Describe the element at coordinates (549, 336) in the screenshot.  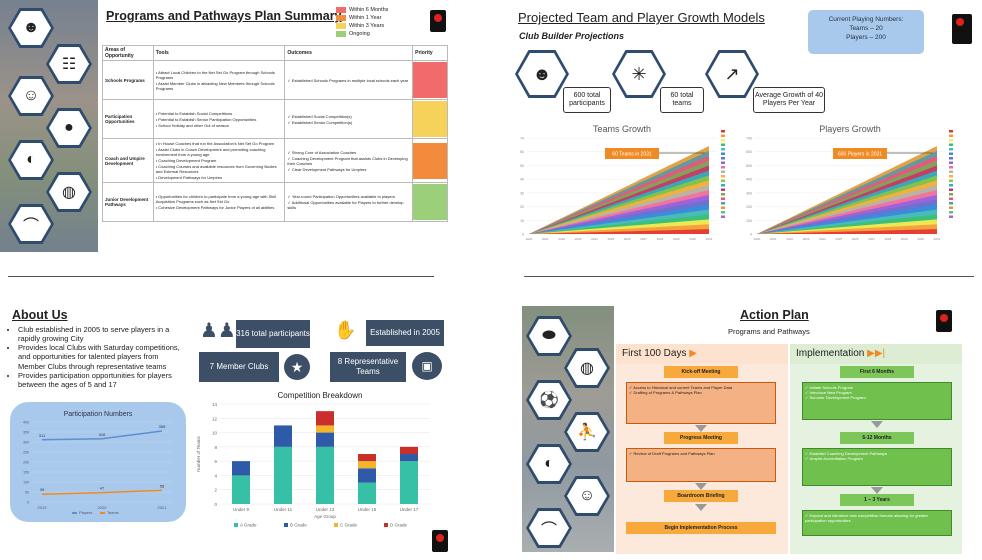
I see `rugby-ball-icon-glyph: ⬬` at that location.